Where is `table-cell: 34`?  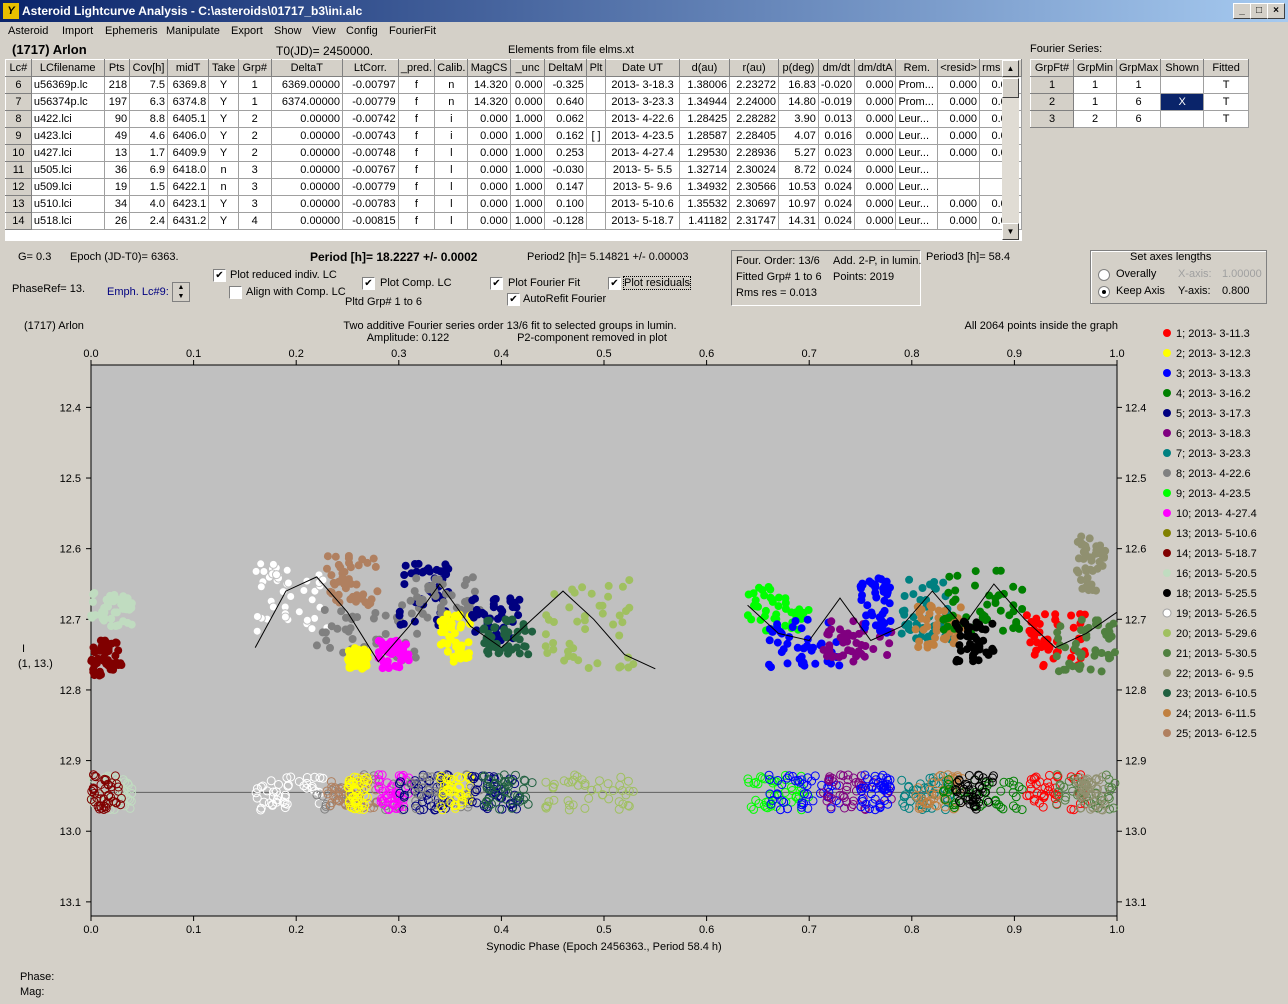
table-cell: 34 is located at coordinates (117, 204).